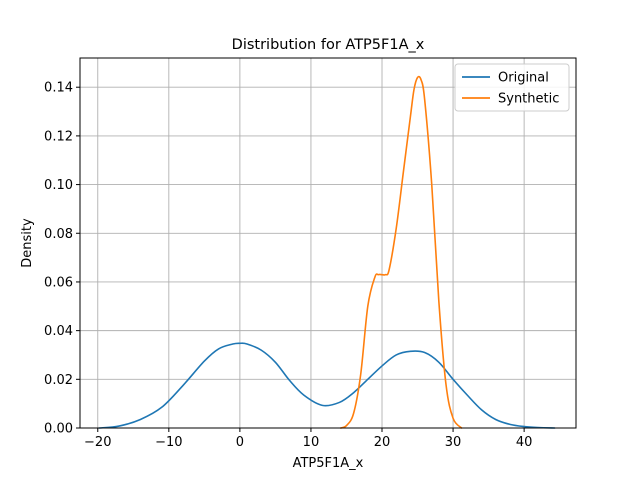 The width and height of the screenshot is (640, 480). What do you see at coordinates (311, 442) in the screenshot?
I see `x-tick-label: 10` at bounding box center [311, 442].